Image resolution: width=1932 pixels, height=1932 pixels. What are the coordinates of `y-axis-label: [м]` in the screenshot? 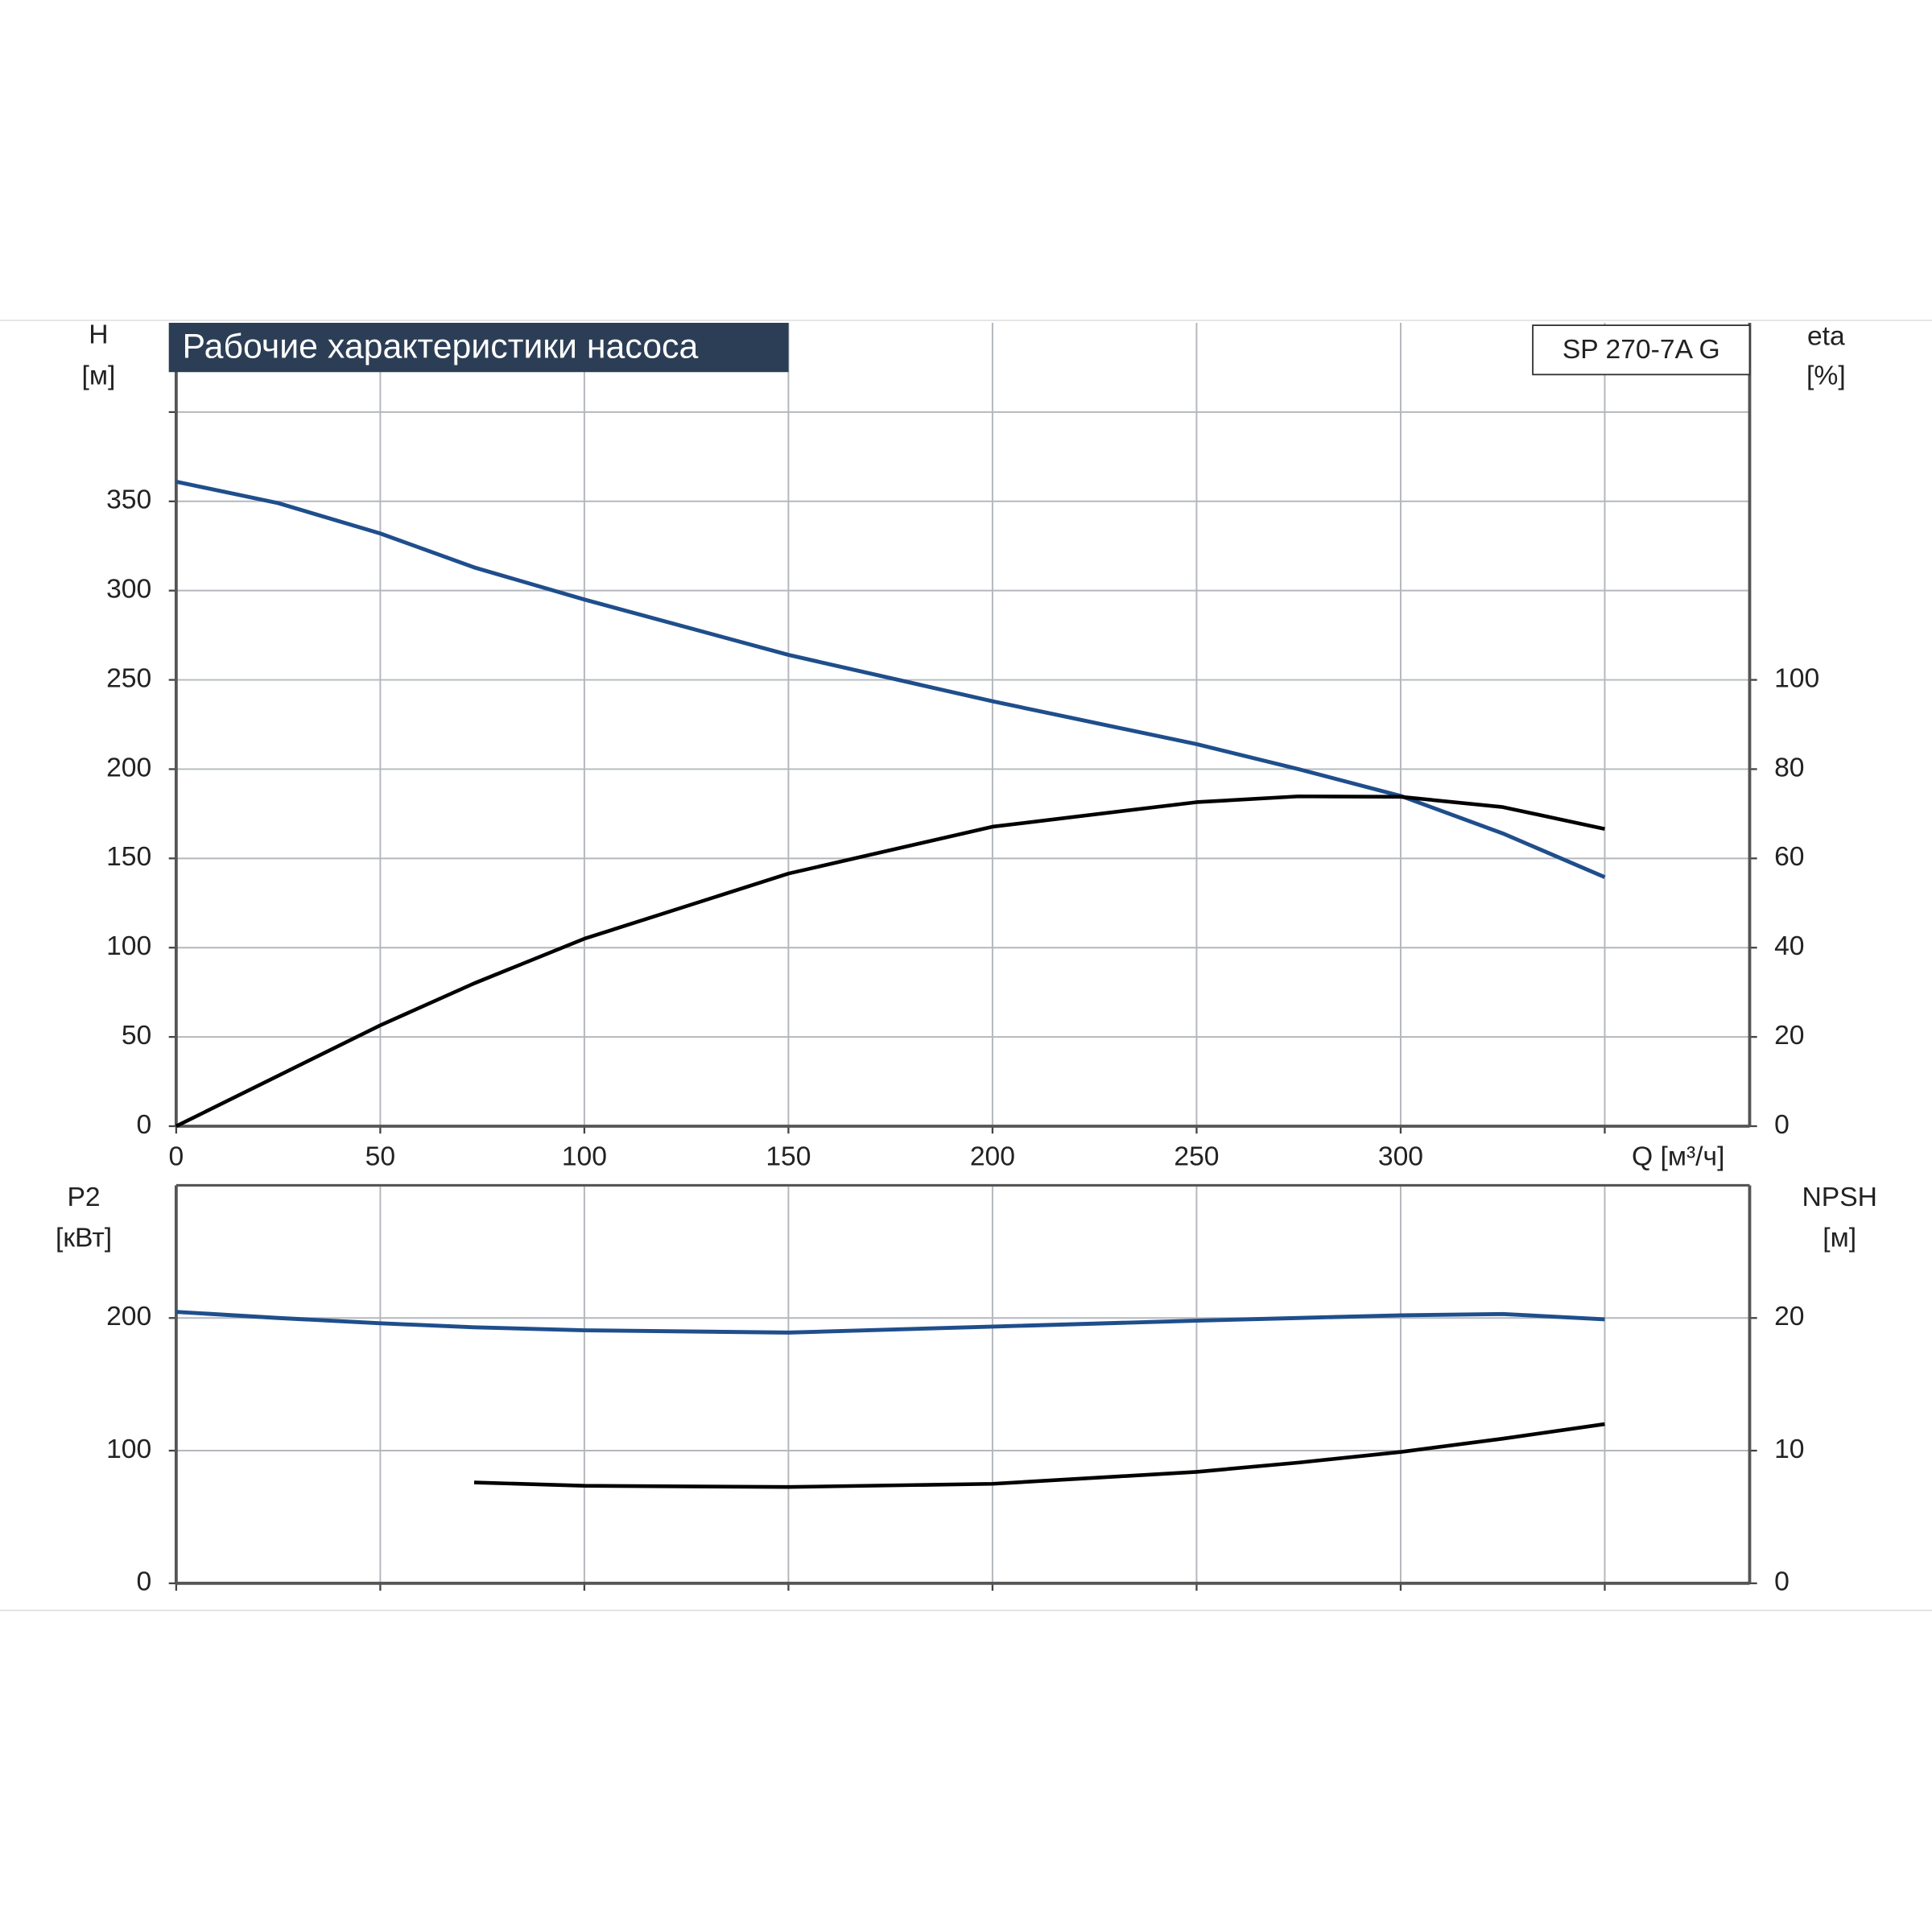 It's located at (99, 375).